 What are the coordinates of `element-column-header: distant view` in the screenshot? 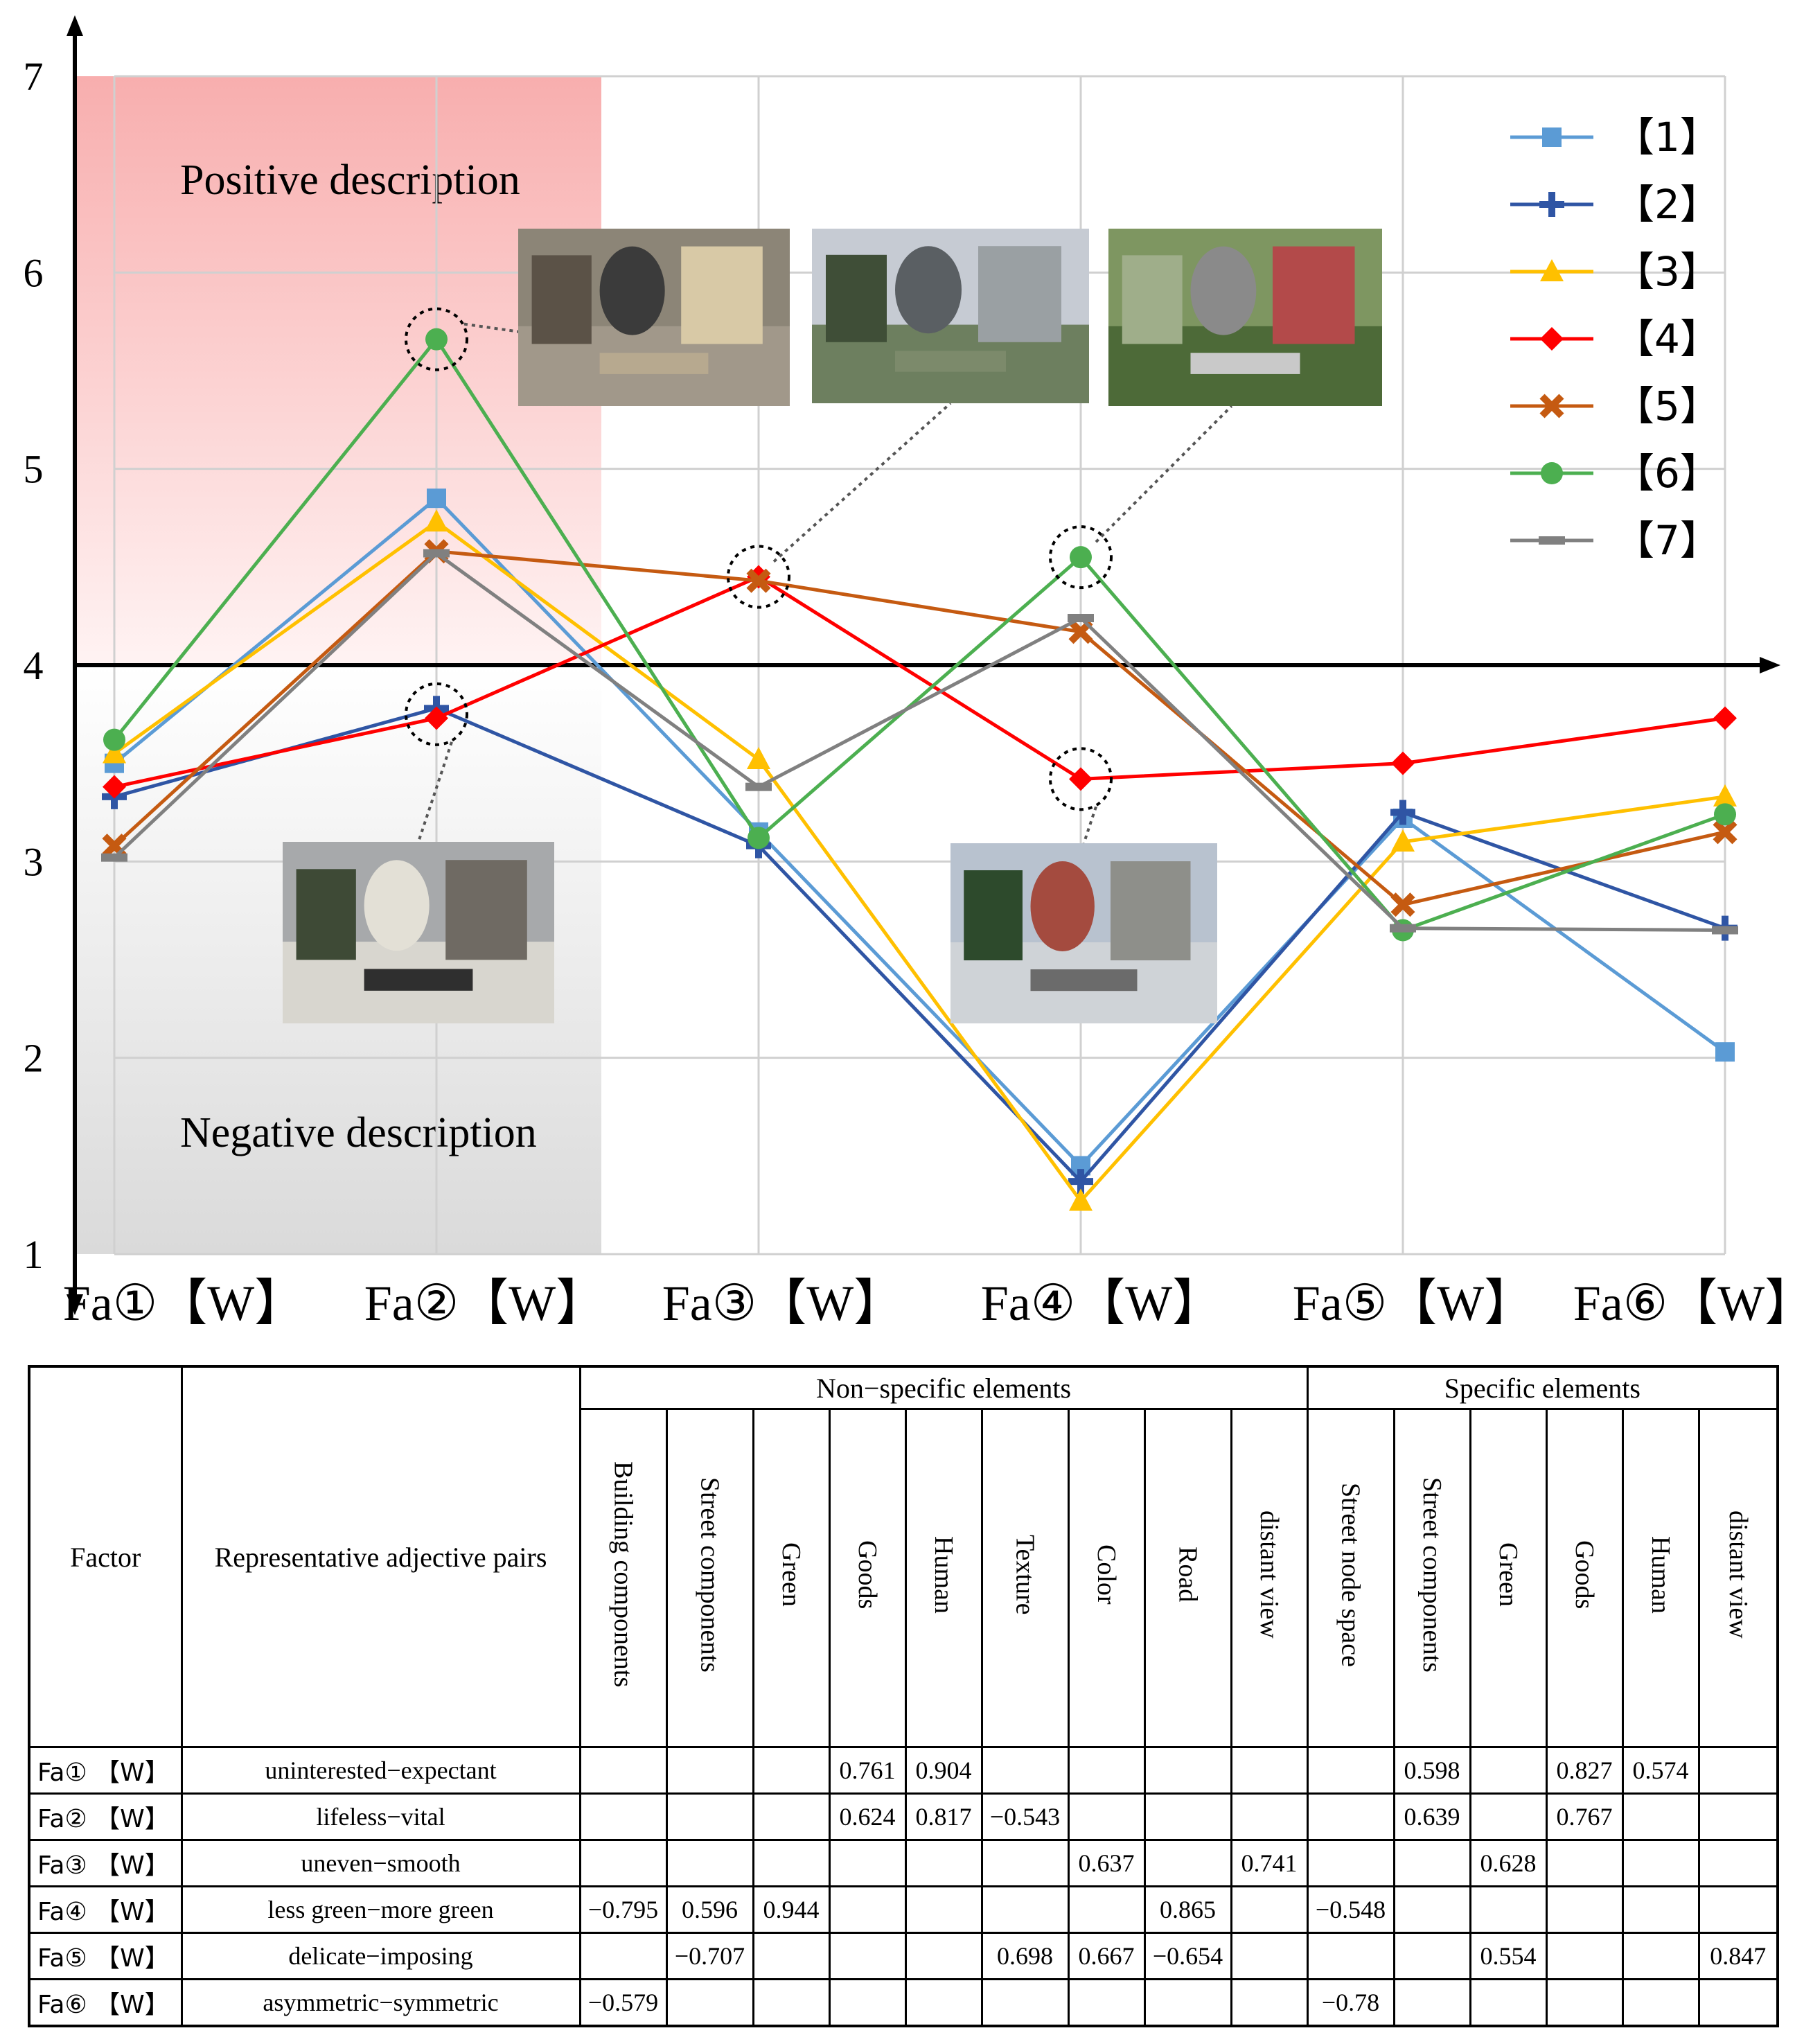 It's located at (1269, 1578).